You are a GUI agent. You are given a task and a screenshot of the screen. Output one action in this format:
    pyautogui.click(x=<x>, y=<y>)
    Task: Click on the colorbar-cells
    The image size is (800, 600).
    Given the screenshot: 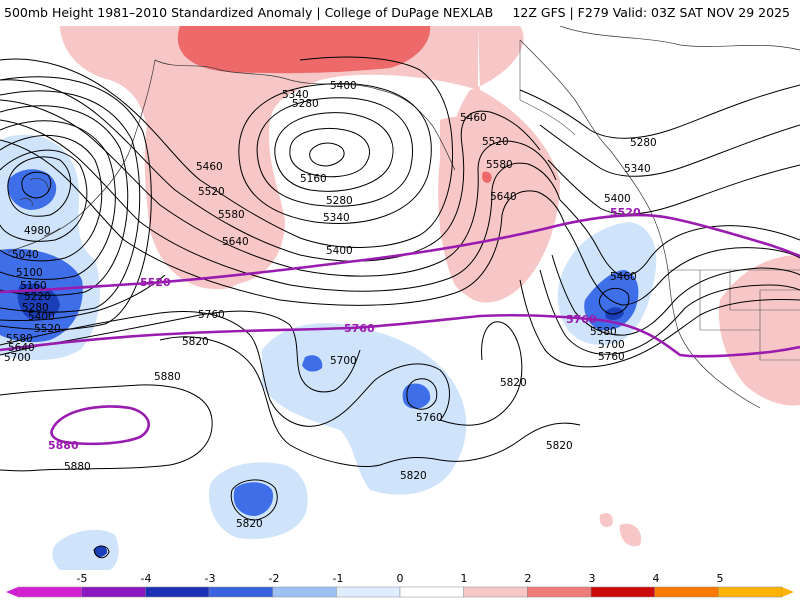 What is the action you would take?
    pyautogui.click(x=400, y=592)
    